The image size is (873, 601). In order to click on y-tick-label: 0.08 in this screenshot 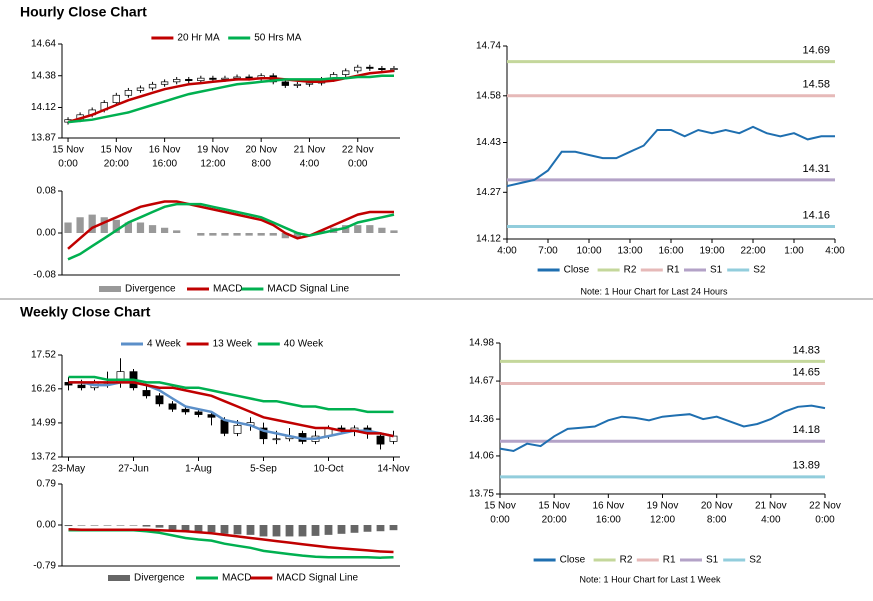, I will do `click(47, 191)`.